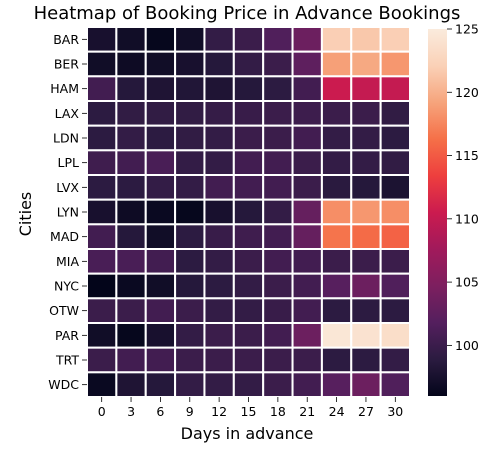 This screenshot has width=500, height=450. I want to click on colorbar-tick-label-120: 120, so click(467, 92).